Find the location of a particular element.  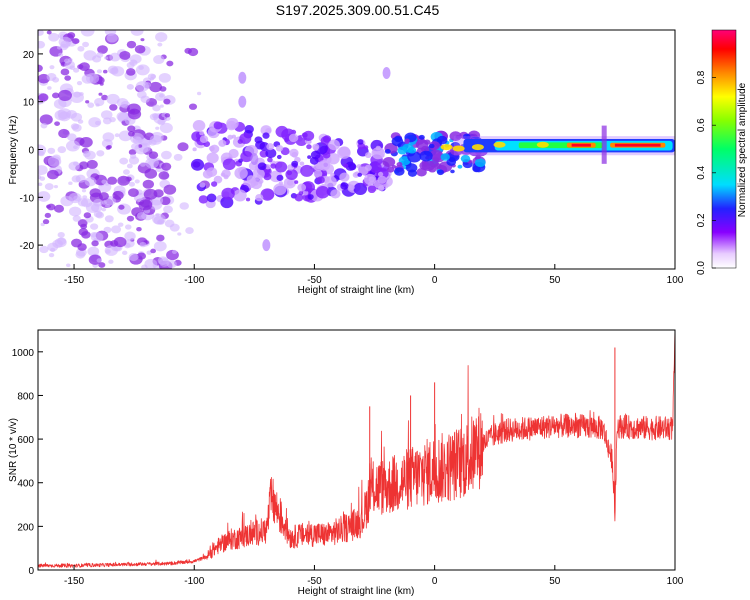

spectrogram-x-tick-label: -100 is located at coordinates (194, 280).